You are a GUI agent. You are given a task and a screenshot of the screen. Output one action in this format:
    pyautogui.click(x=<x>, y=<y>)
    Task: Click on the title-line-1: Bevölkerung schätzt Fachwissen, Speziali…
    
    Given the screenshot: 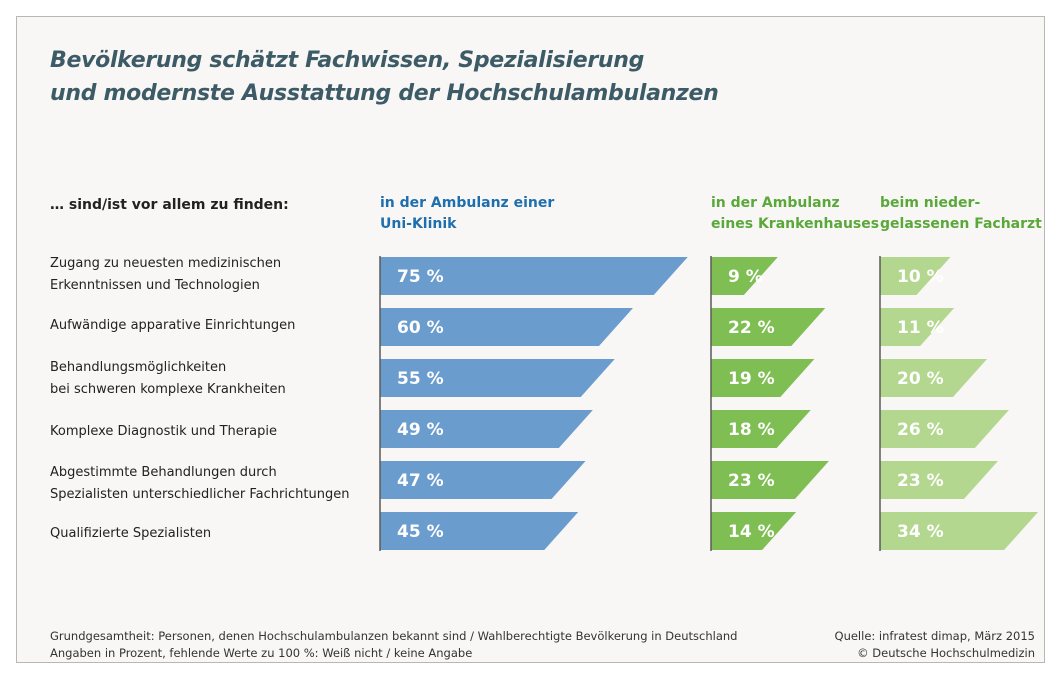 What is the action you would take?
    pyautogui.click(x=347, y=60)
    